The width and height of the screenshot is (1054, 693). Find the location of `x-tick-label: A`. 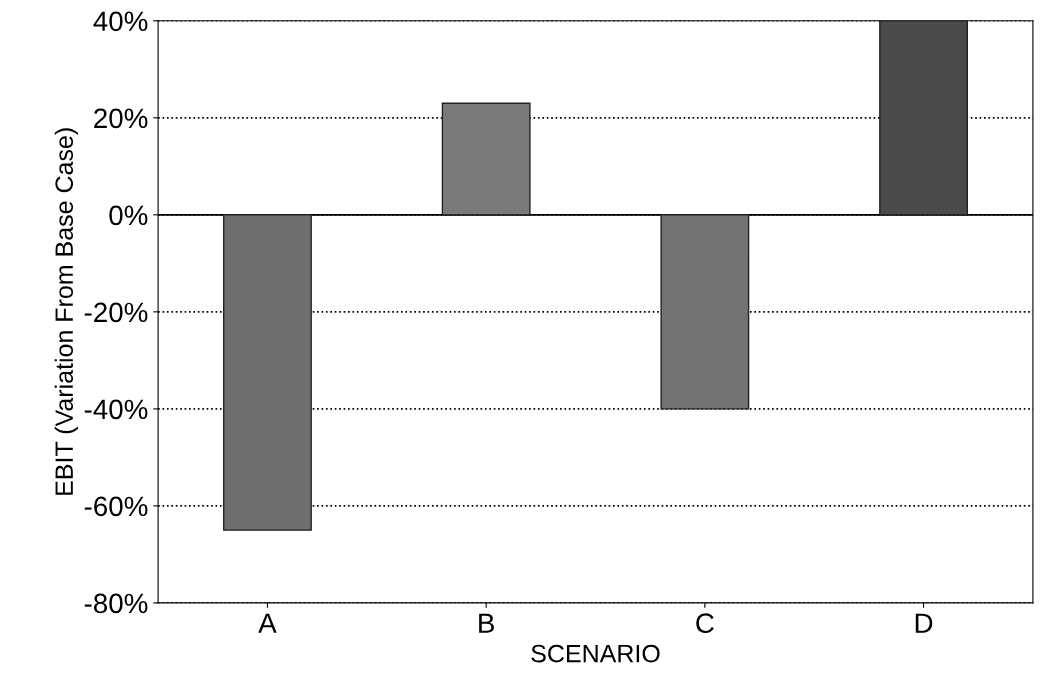

x-tick-label: A is located at coordinates (267, 623).